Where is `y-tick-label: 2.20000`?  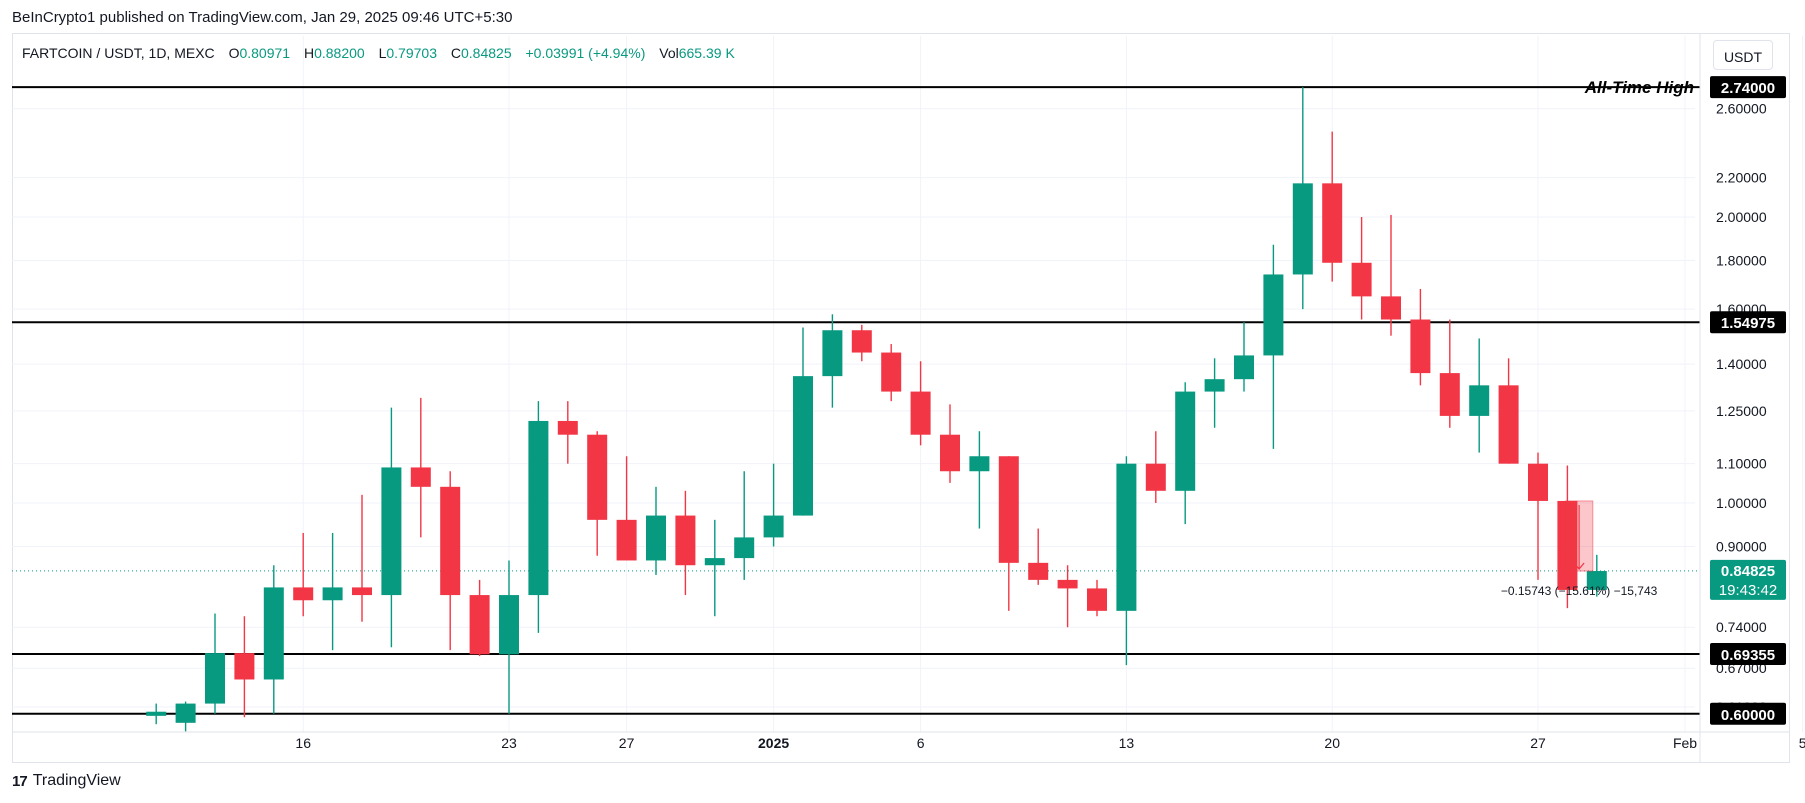
y-tick-label: 2.20000 is located at coordinates (1741, 178).